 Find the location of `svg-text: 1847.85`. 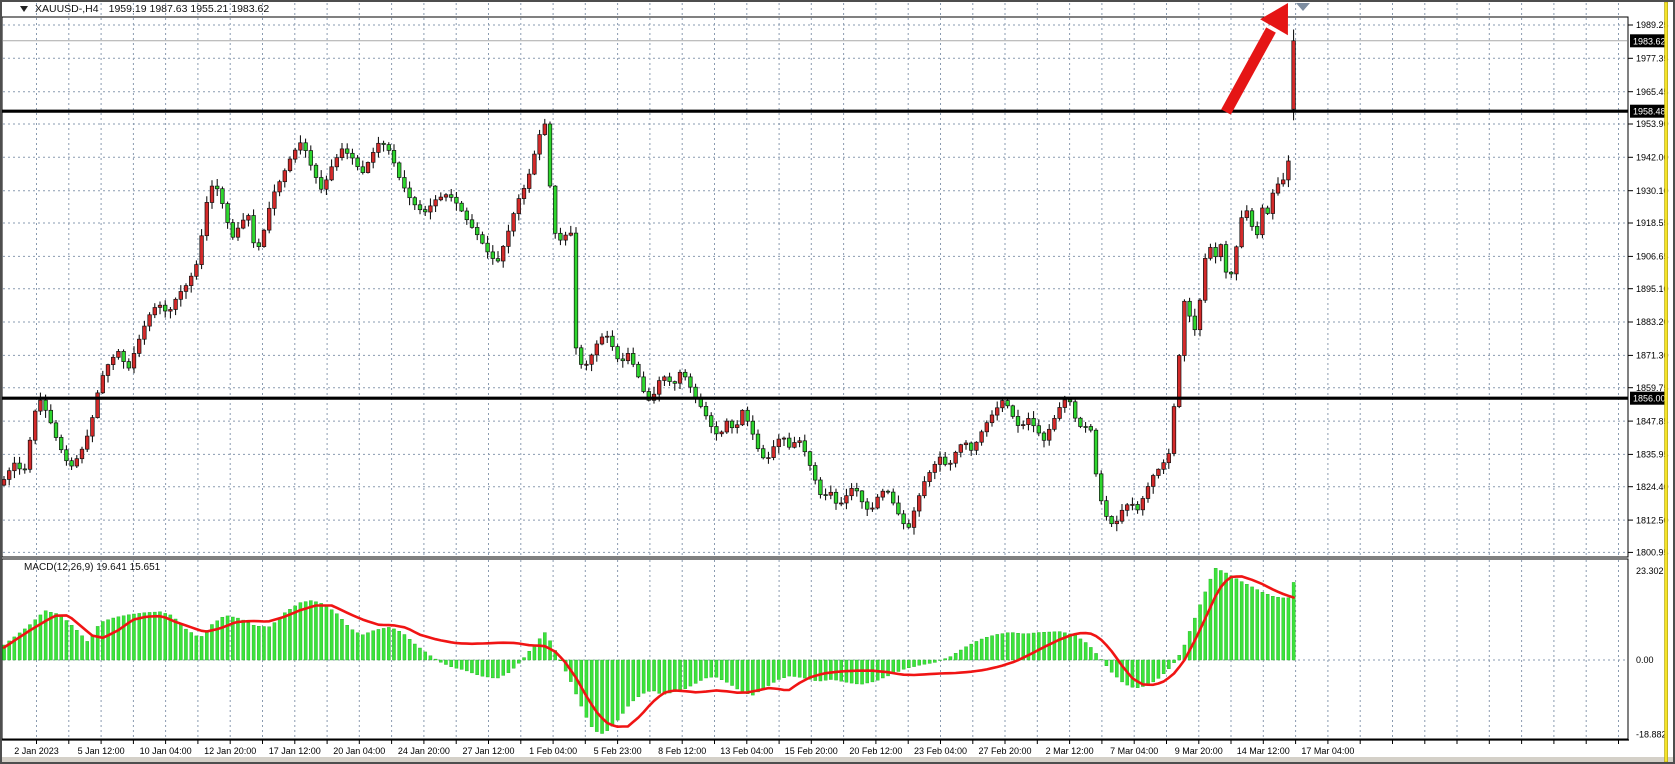

svg-text: 1847.85 is located at coordinates (1652, 421).